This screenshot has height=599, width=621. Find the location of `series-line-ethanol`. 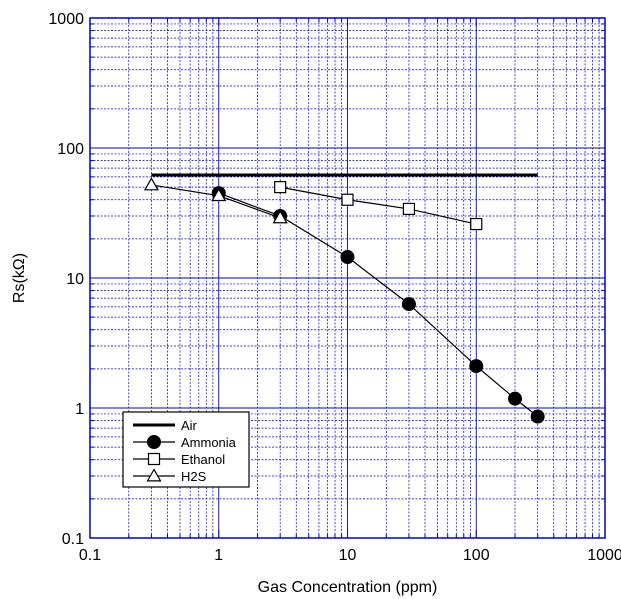

series-line-ethanol is located at coordinates (378, 205).